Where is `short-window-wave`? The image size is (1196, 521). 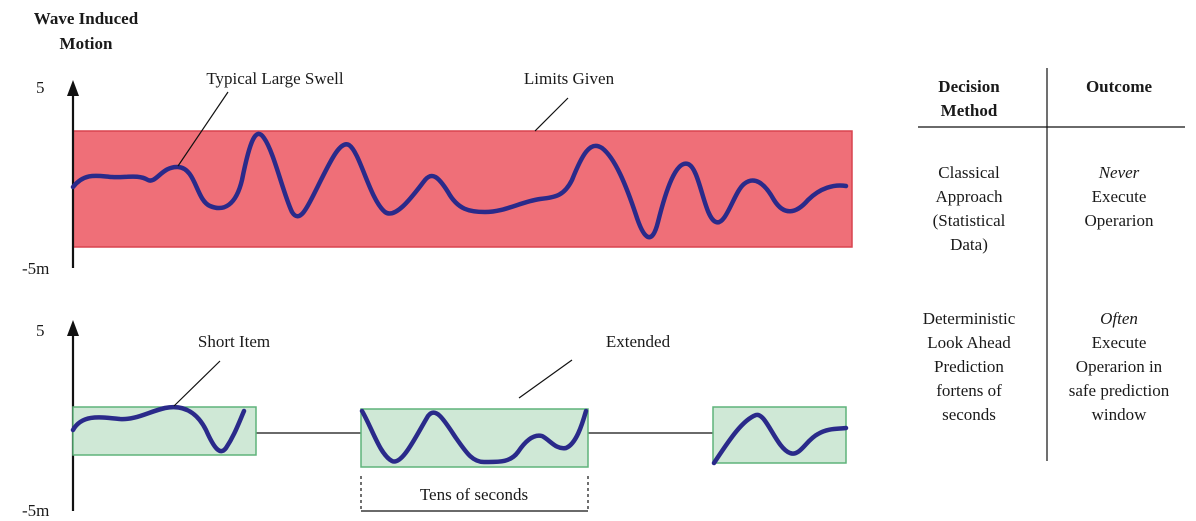
short-window-wave is located at coordinates (158, 429).